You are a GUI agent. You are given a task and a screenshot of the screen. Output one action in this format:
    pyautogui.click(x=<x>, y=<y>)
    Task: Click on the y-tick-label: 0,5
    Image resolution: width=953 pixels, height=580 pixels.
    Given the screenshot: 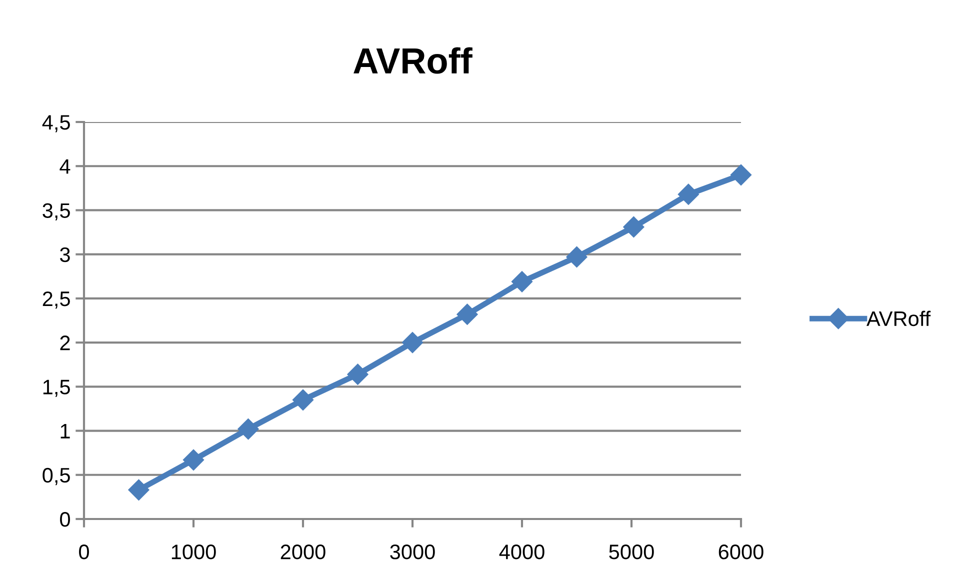 What is the action you would take?
    pyautogui.click(x=56, y=477)
    